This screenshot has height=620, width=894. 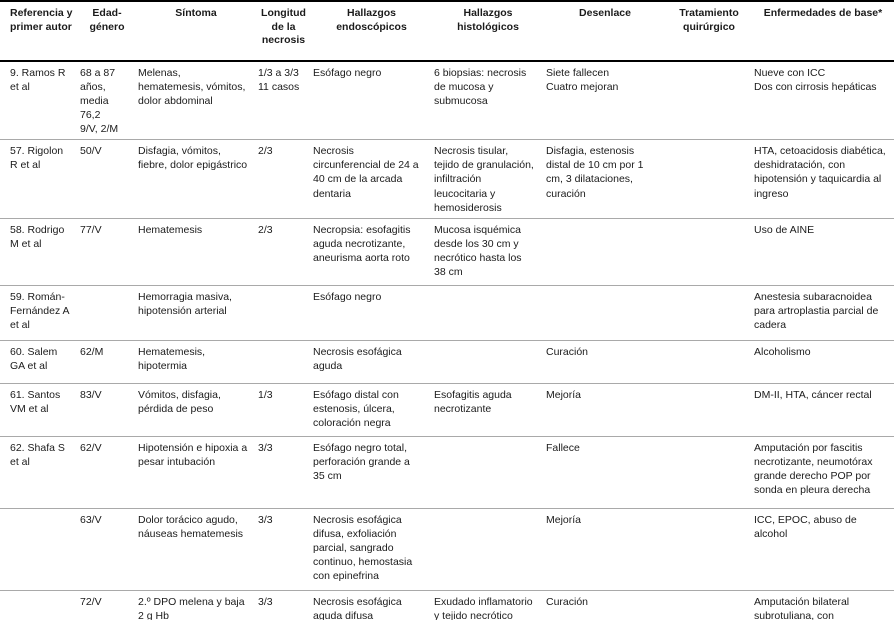 What do you see at coordinates (605, 31) in the screenshot?
I see `column-header-desenlace: Desenlace` at bounding box center [605, 31].